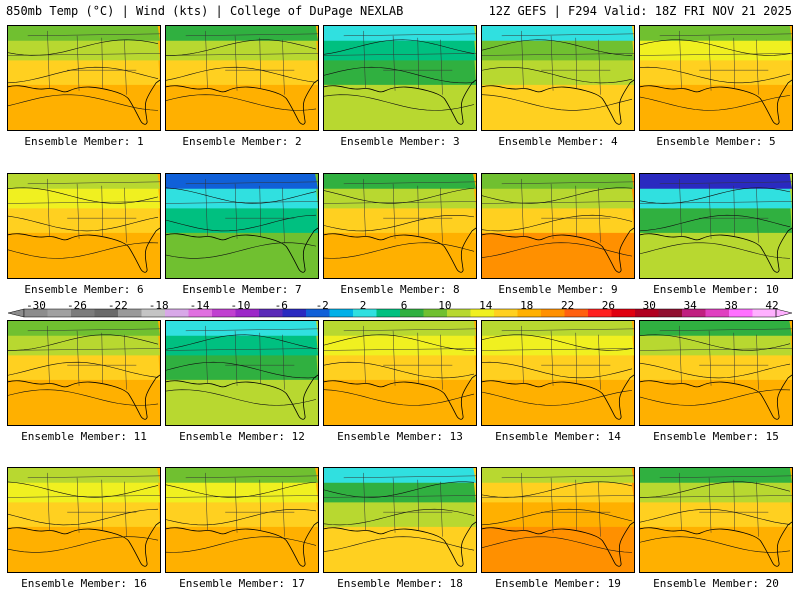 This screenshot has width=800, height=600. What do you see at coordinates (567, 305) in the screenshot?
I see `colorbar-tick-label: 22` at bounding box center [567, 305].